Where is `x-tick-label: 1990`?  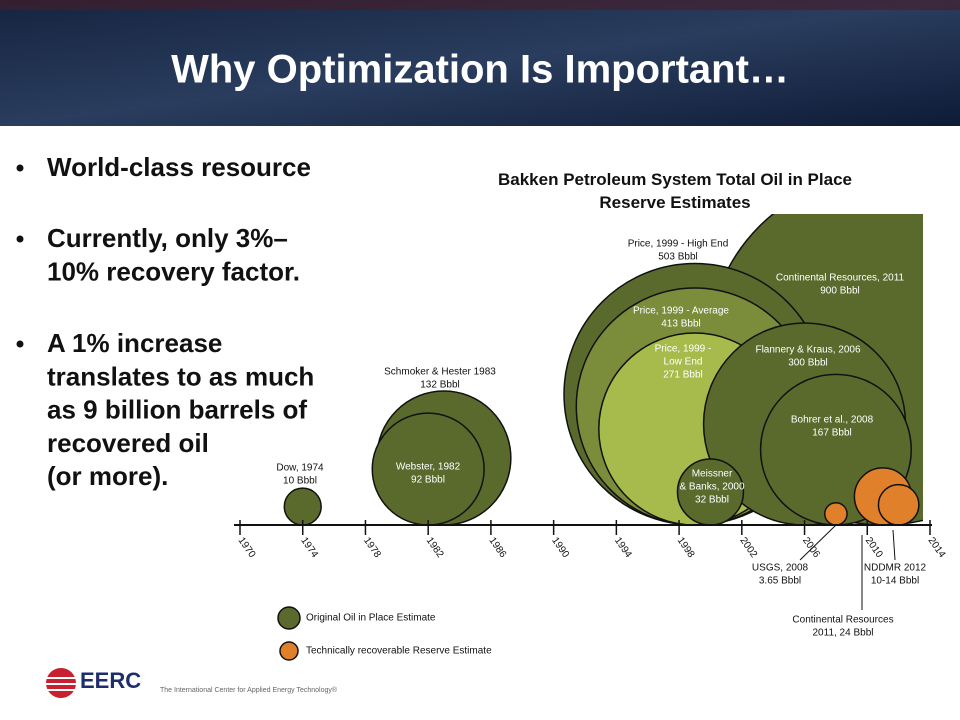 x-tick-label: 1990 is located at coordinates (560, 547).